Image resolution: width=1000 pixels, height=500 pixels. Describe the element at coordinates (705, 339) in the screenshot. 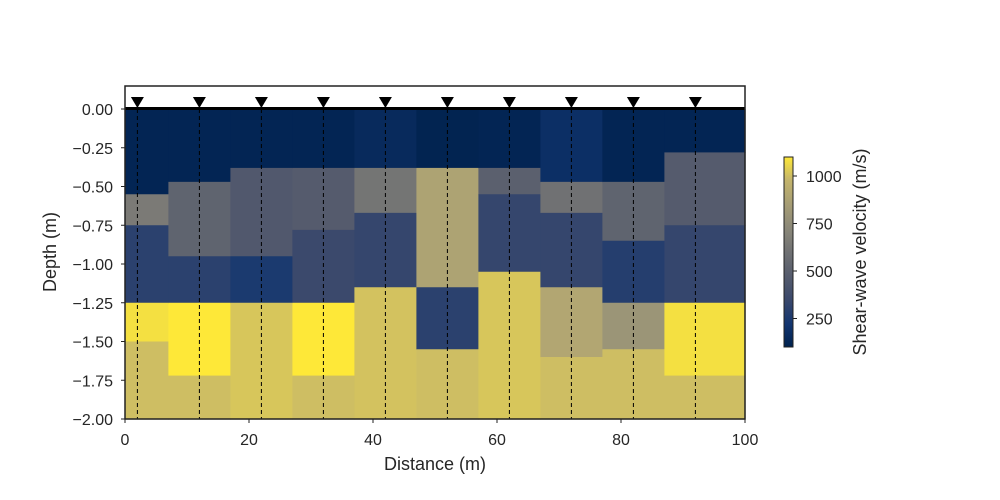

I see `cell-col10-layer4` at that location.